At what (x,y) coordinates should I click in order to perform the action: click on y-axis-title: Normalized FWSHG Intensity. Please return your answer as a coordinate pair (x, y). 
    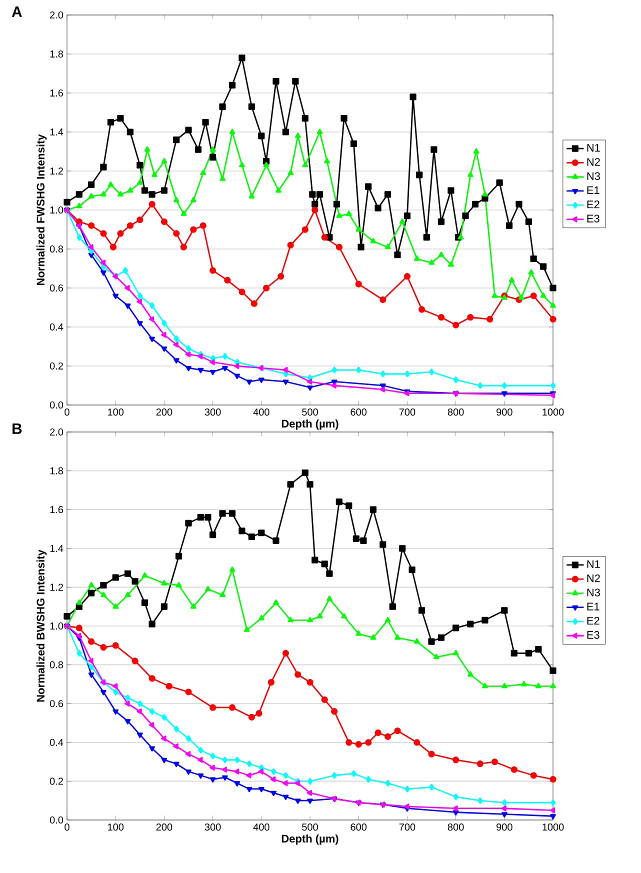
    Looking at the image, I should click on (41, 210).